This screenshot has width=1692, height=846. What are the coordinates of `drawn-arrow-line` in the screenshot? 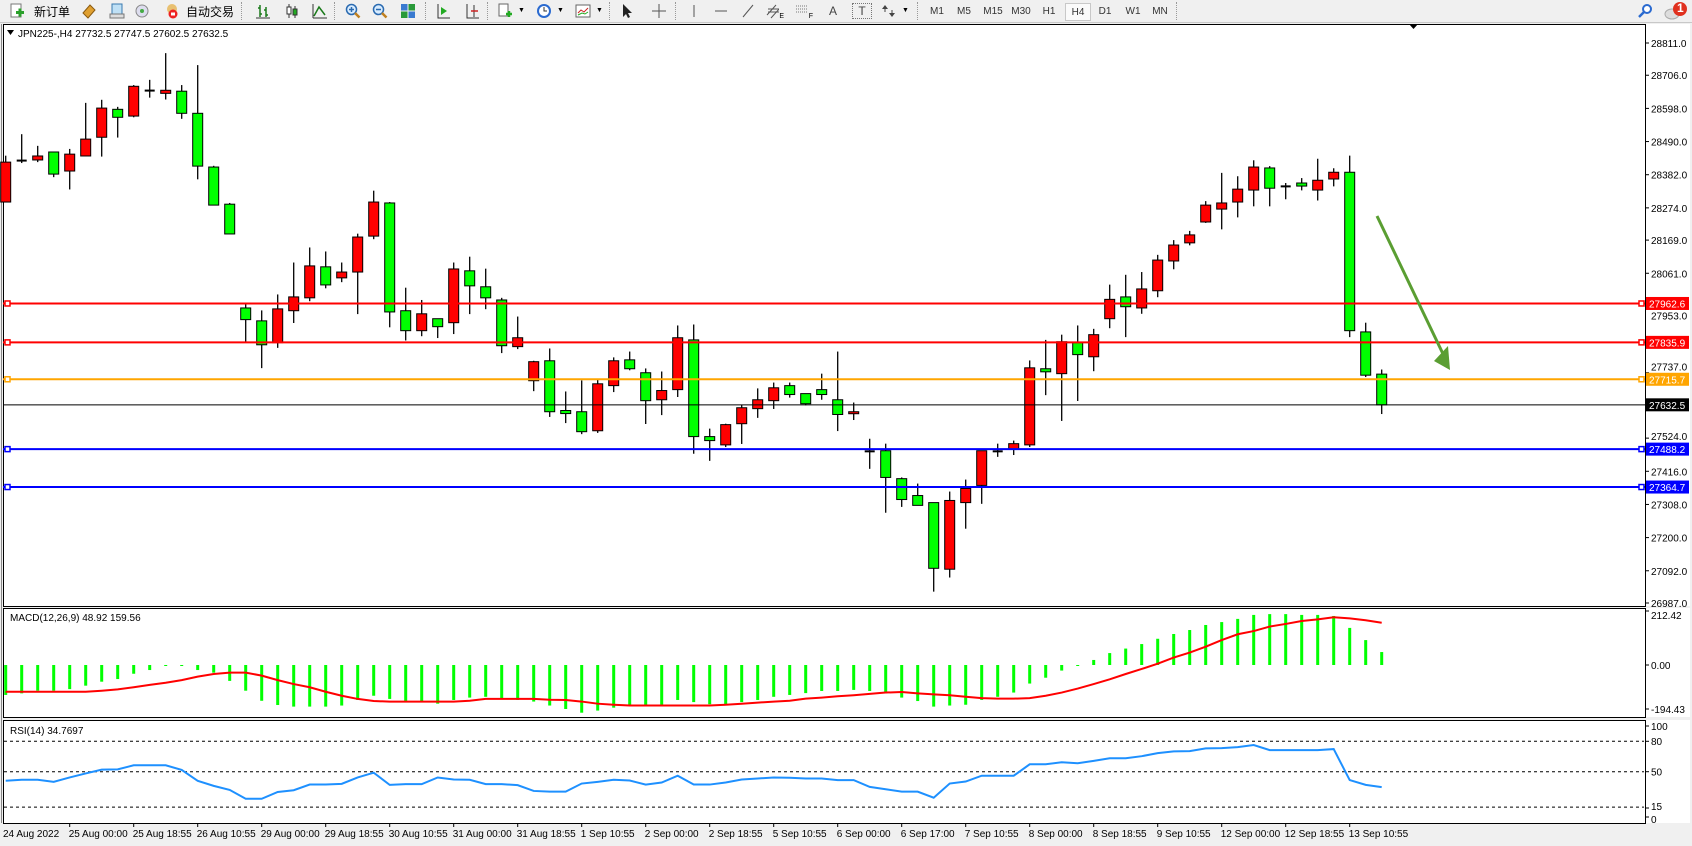 It's located at (1410, 286).